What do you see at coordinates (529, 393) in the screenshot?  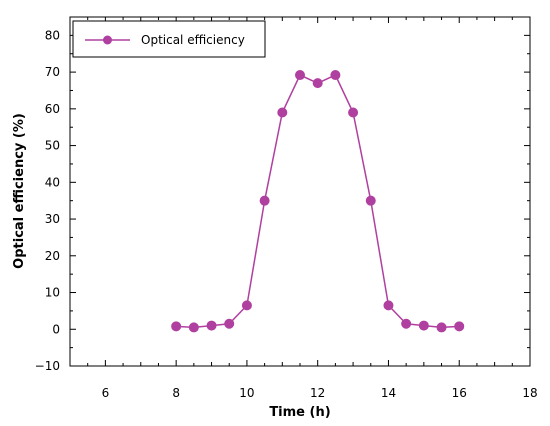 I see `x-tick-label: 18` at bounding box center [529, 393].